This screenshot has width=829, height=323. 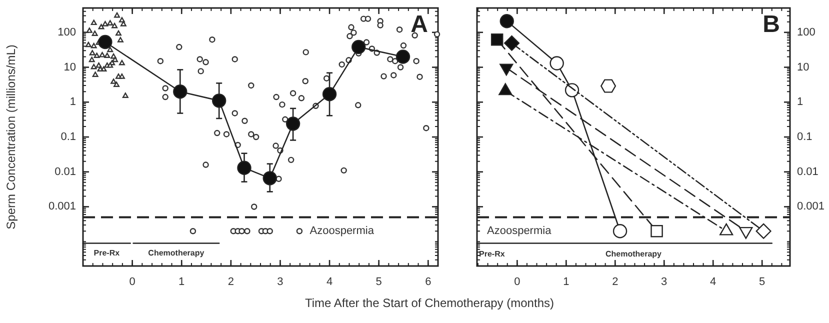 What do you see at coordinates (771, 24) in the screenshot?
I see `chart-title: B` at bounding box center [771, 24].